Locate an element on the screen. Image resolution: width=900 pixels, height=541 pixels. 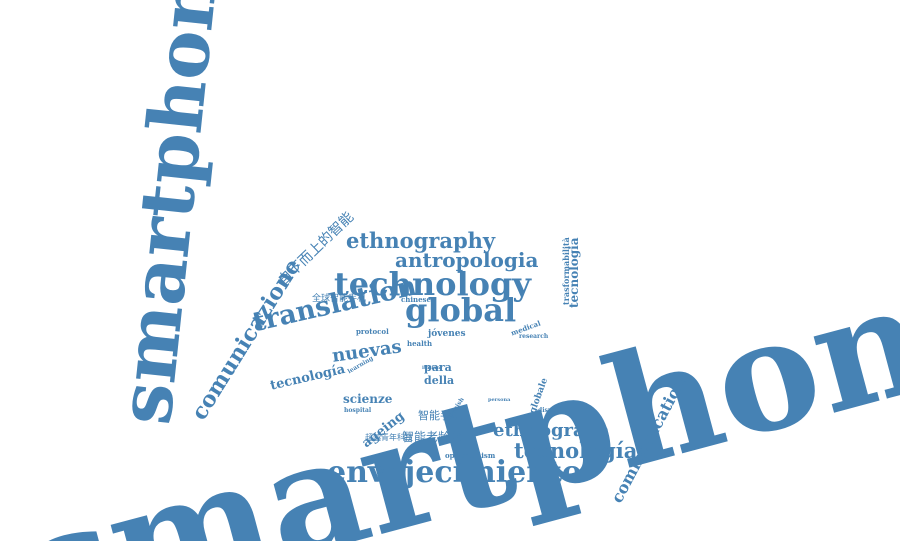
word-jovenes: jóvenes is located at coordinates (447, 334).